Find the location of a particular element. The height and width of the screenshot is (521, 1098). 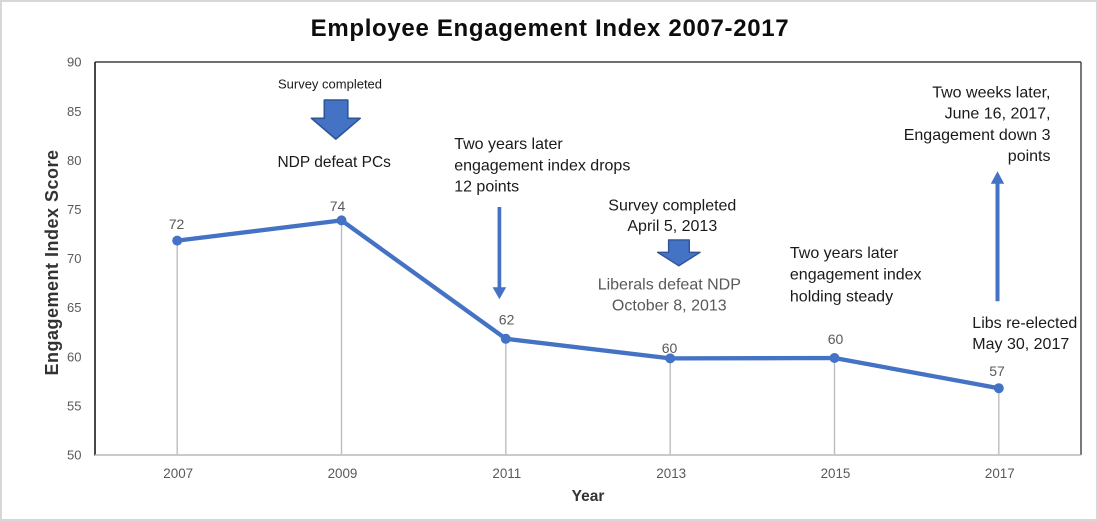

svg-text: 2011 is located at coordinates (506, 473).